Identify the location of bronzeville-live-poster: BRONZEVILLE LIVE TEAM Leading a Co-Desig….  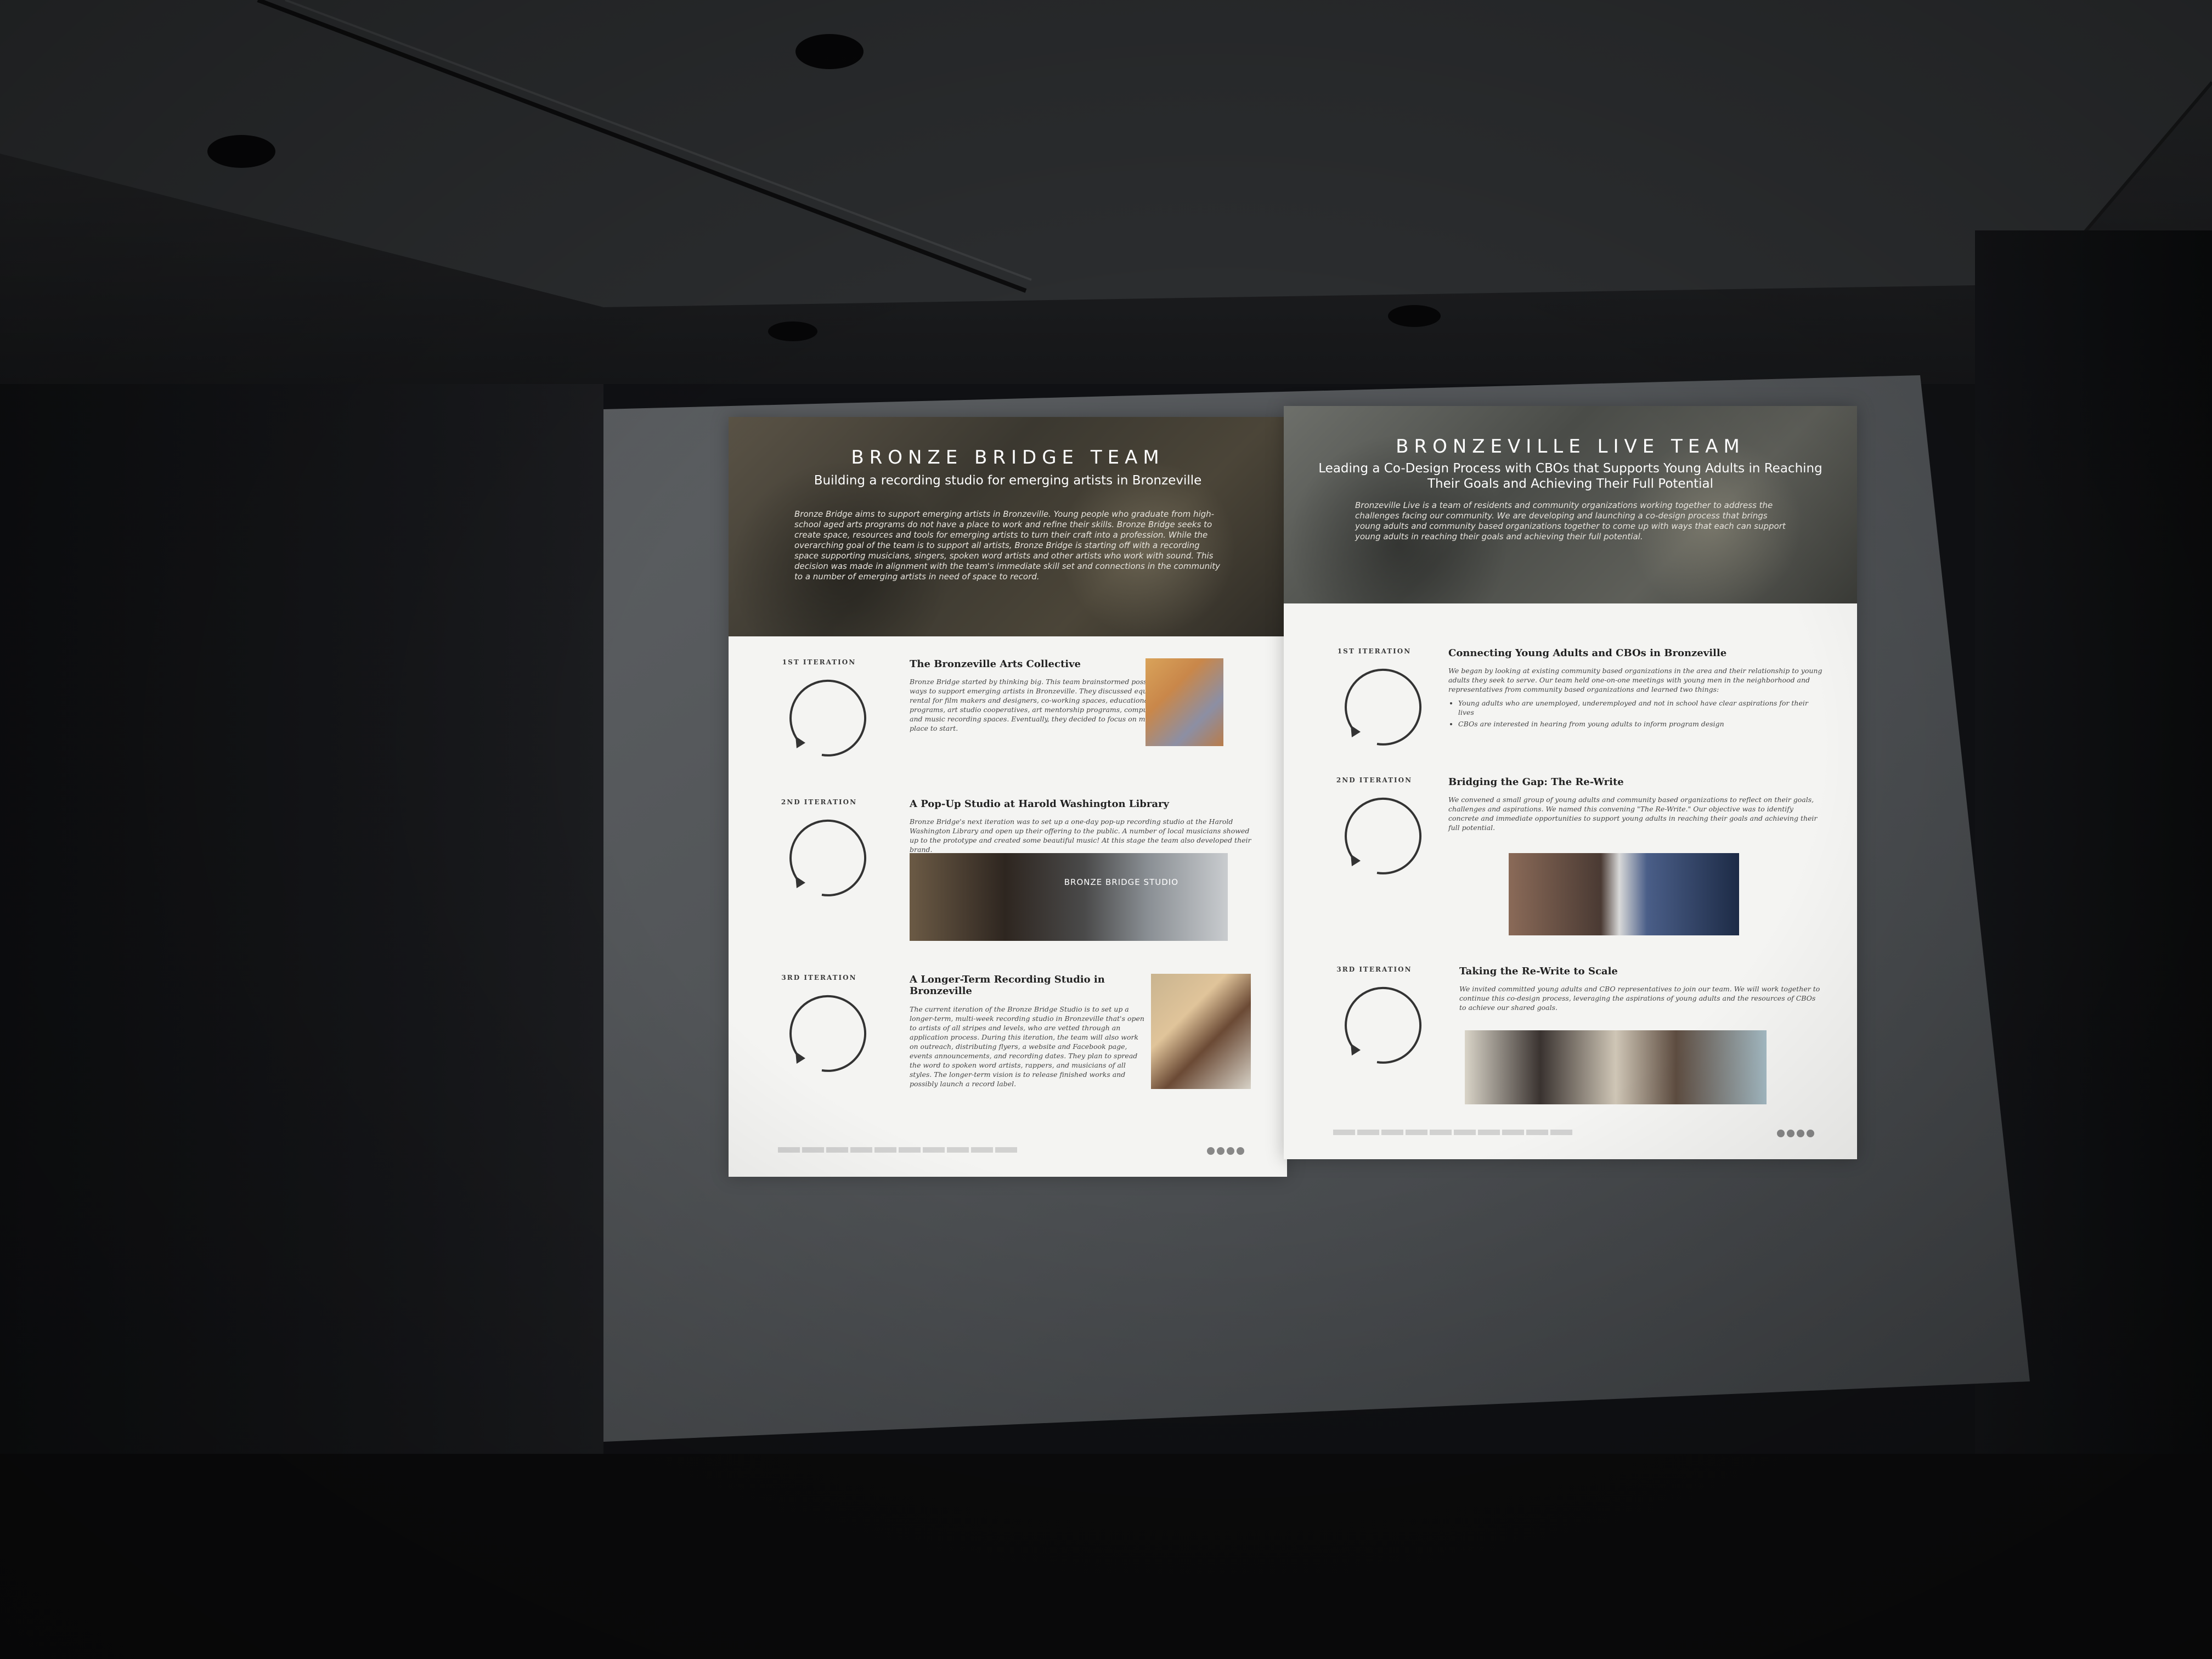
(1571, 782).